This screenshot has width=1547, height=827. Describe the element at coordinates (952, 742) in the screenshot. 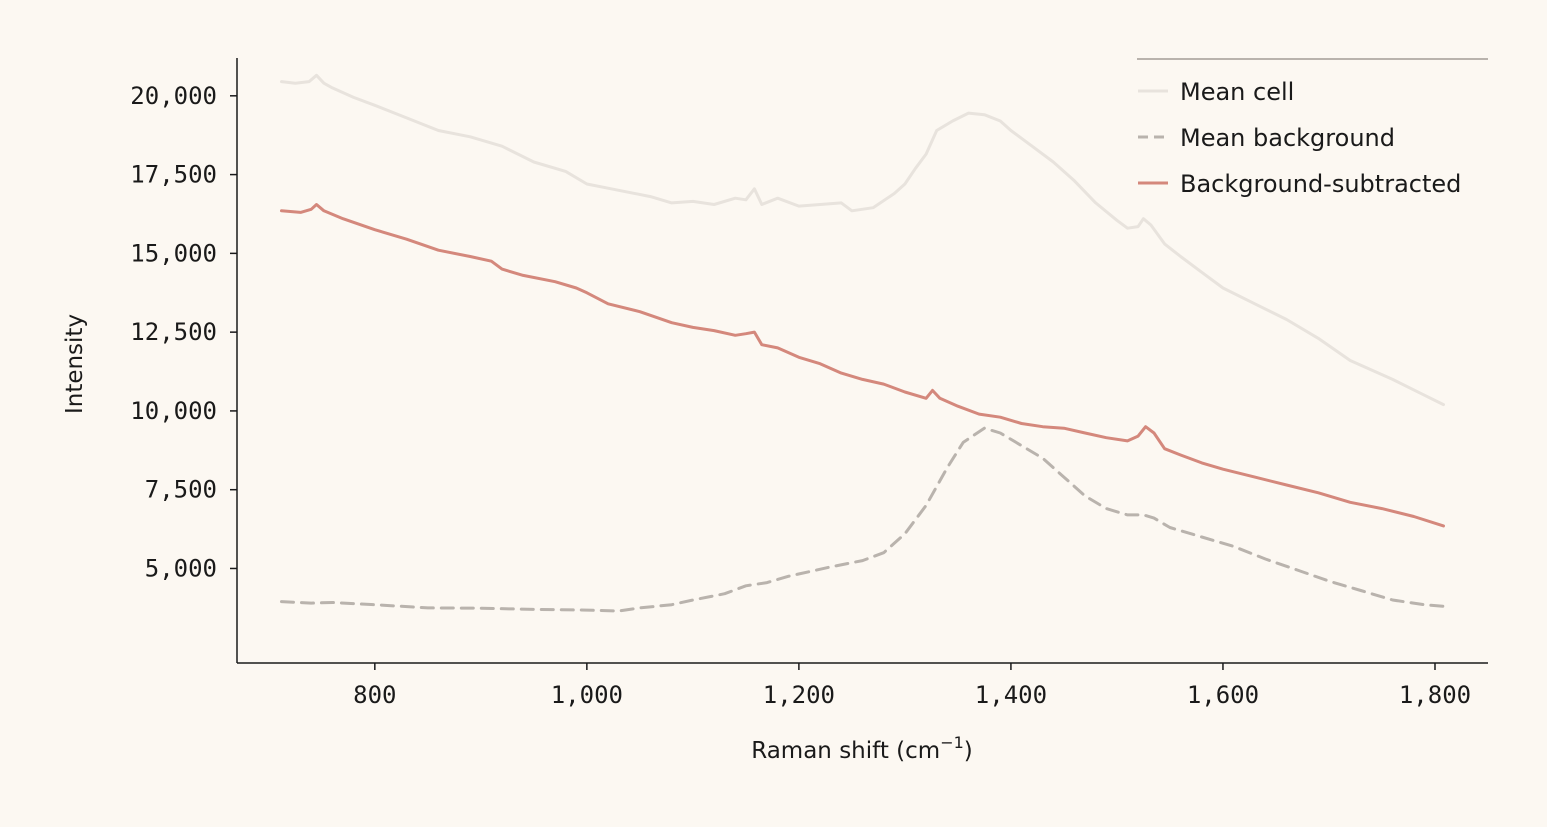

I see `x-axis-title-superscript: −1` at that location.